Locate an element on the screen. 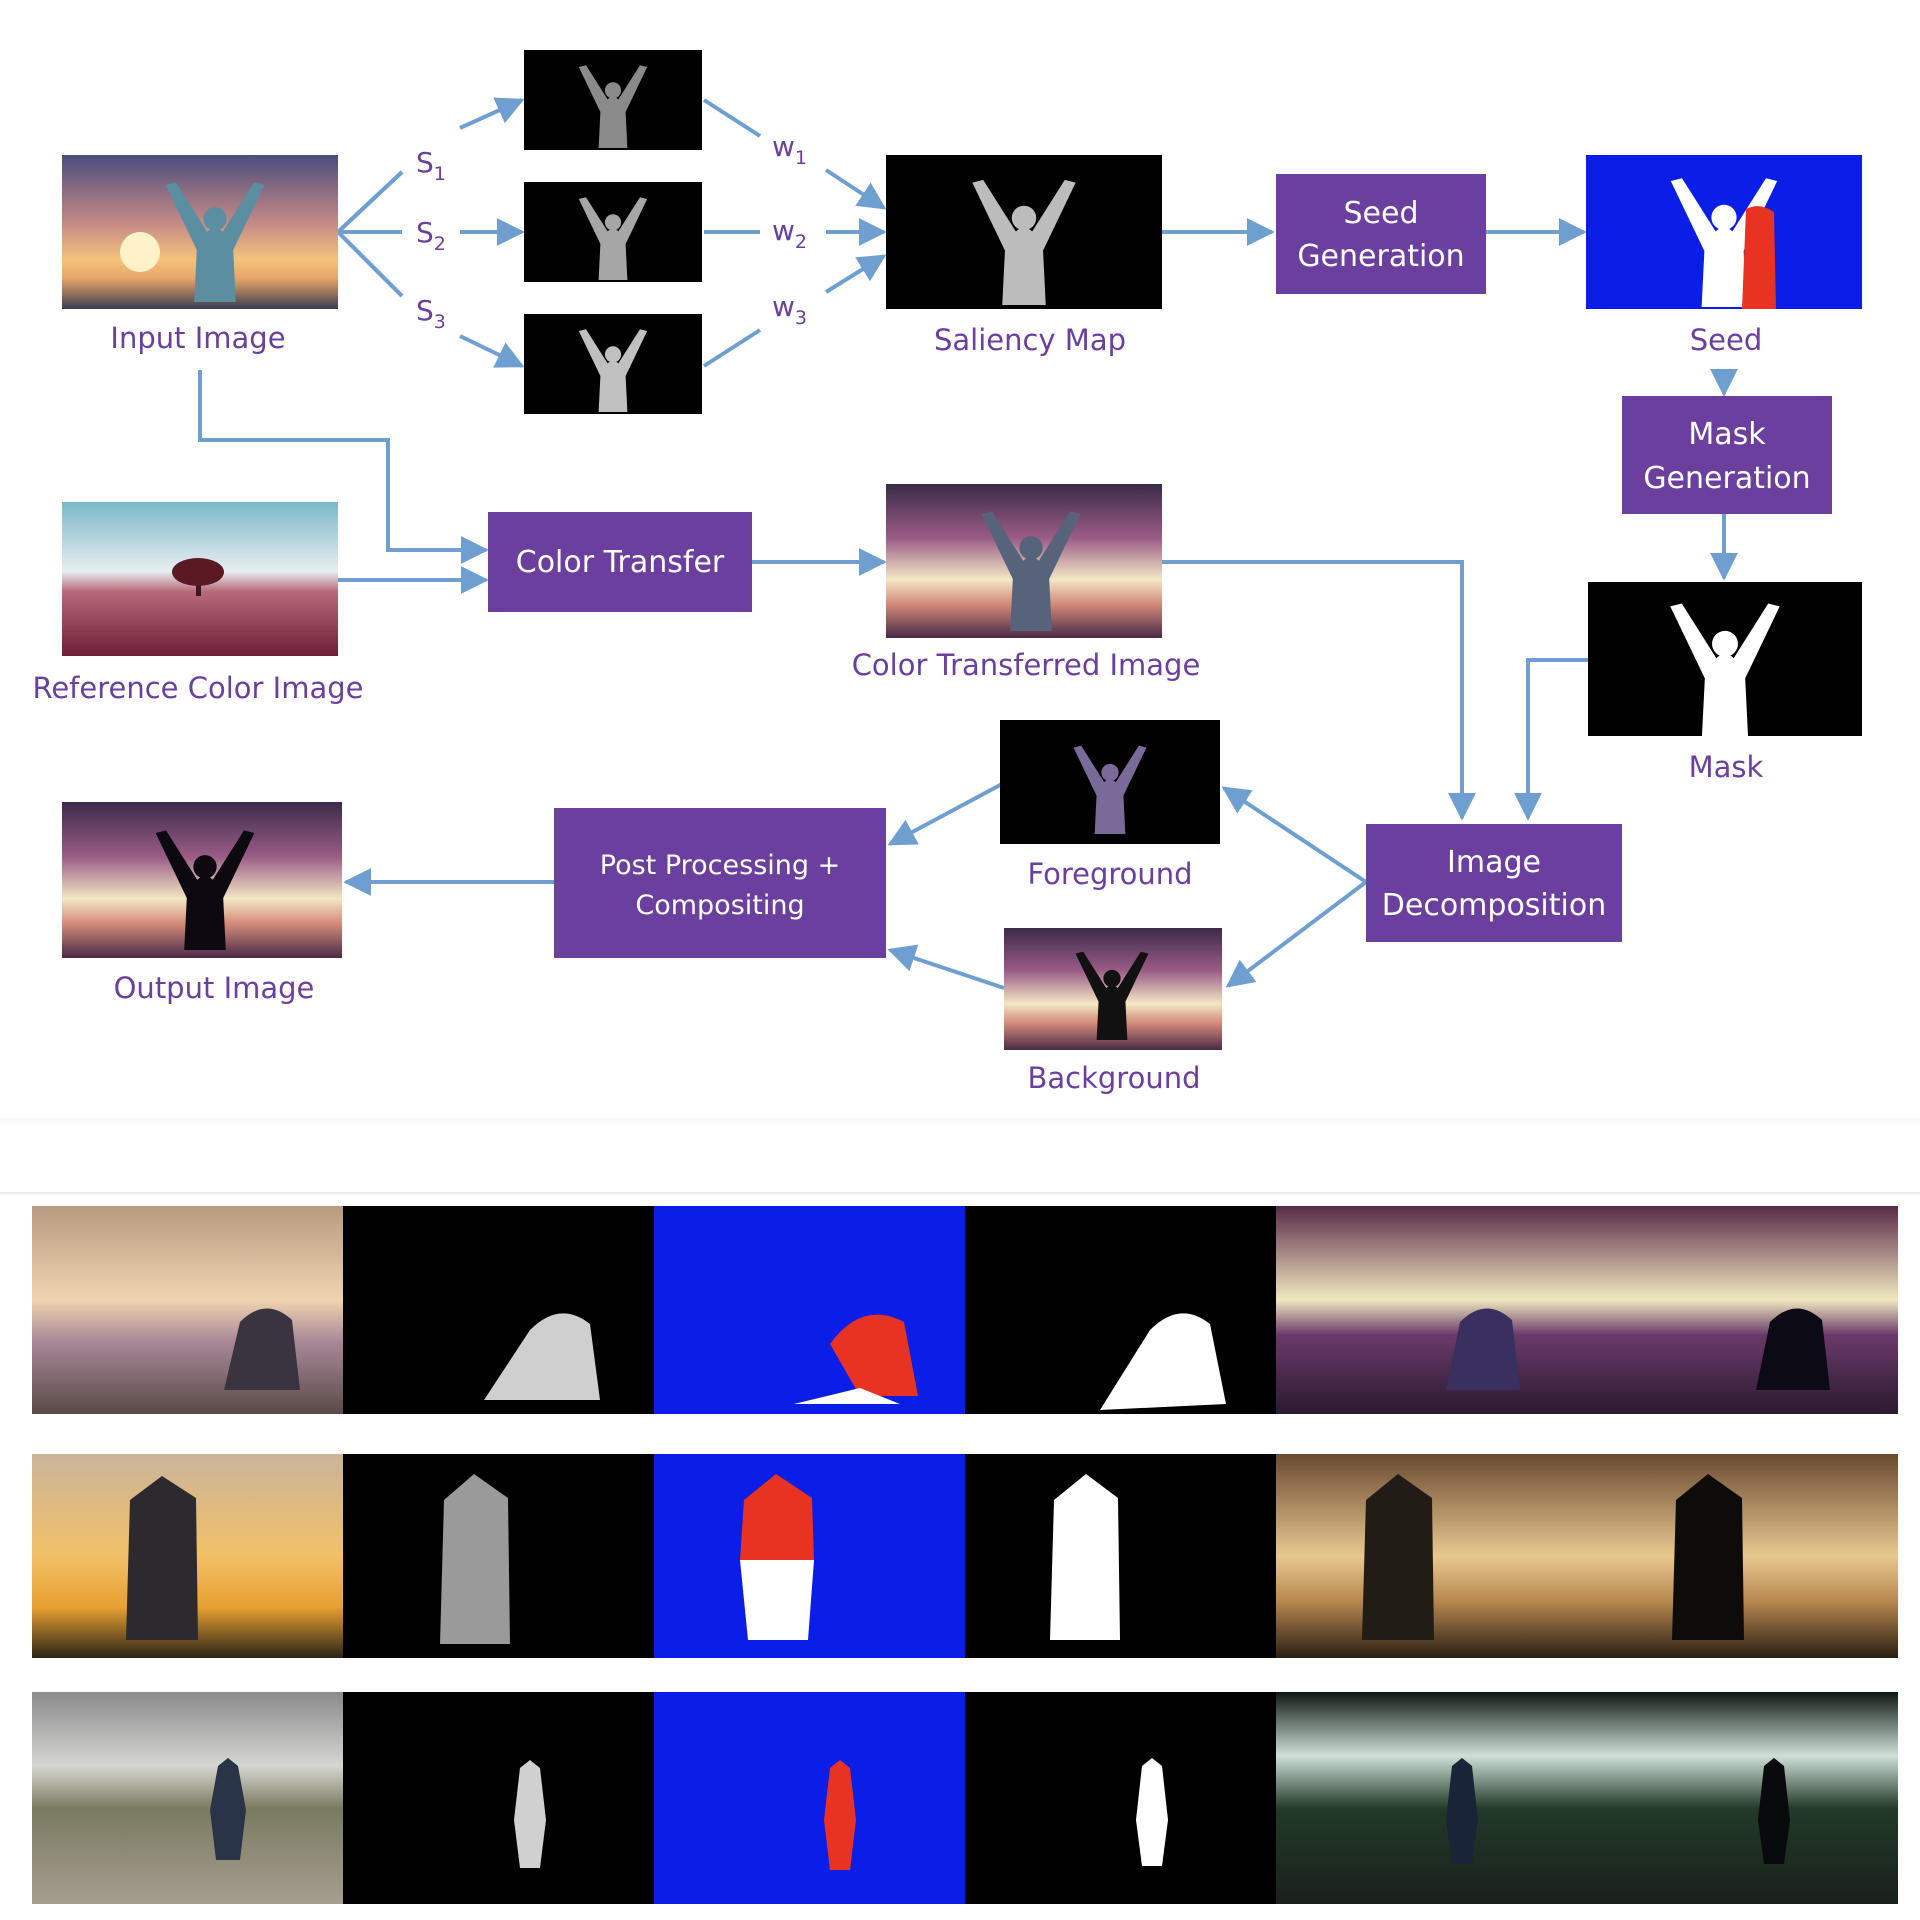 The height and width of the screenshot is (1920, 1920). row3-output is located at coordinates (1742, 1798).